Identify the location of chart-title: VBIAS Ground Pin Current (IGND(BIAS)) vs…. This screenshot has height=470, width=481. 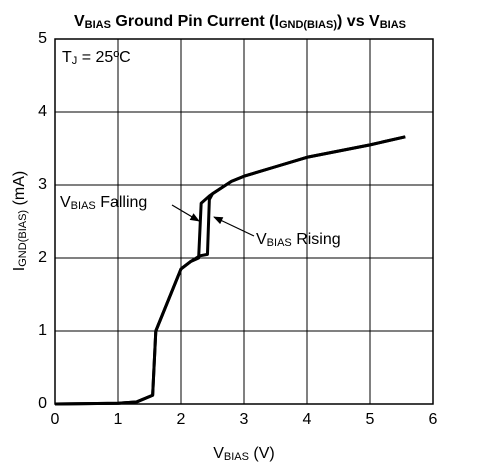
(240, 21).